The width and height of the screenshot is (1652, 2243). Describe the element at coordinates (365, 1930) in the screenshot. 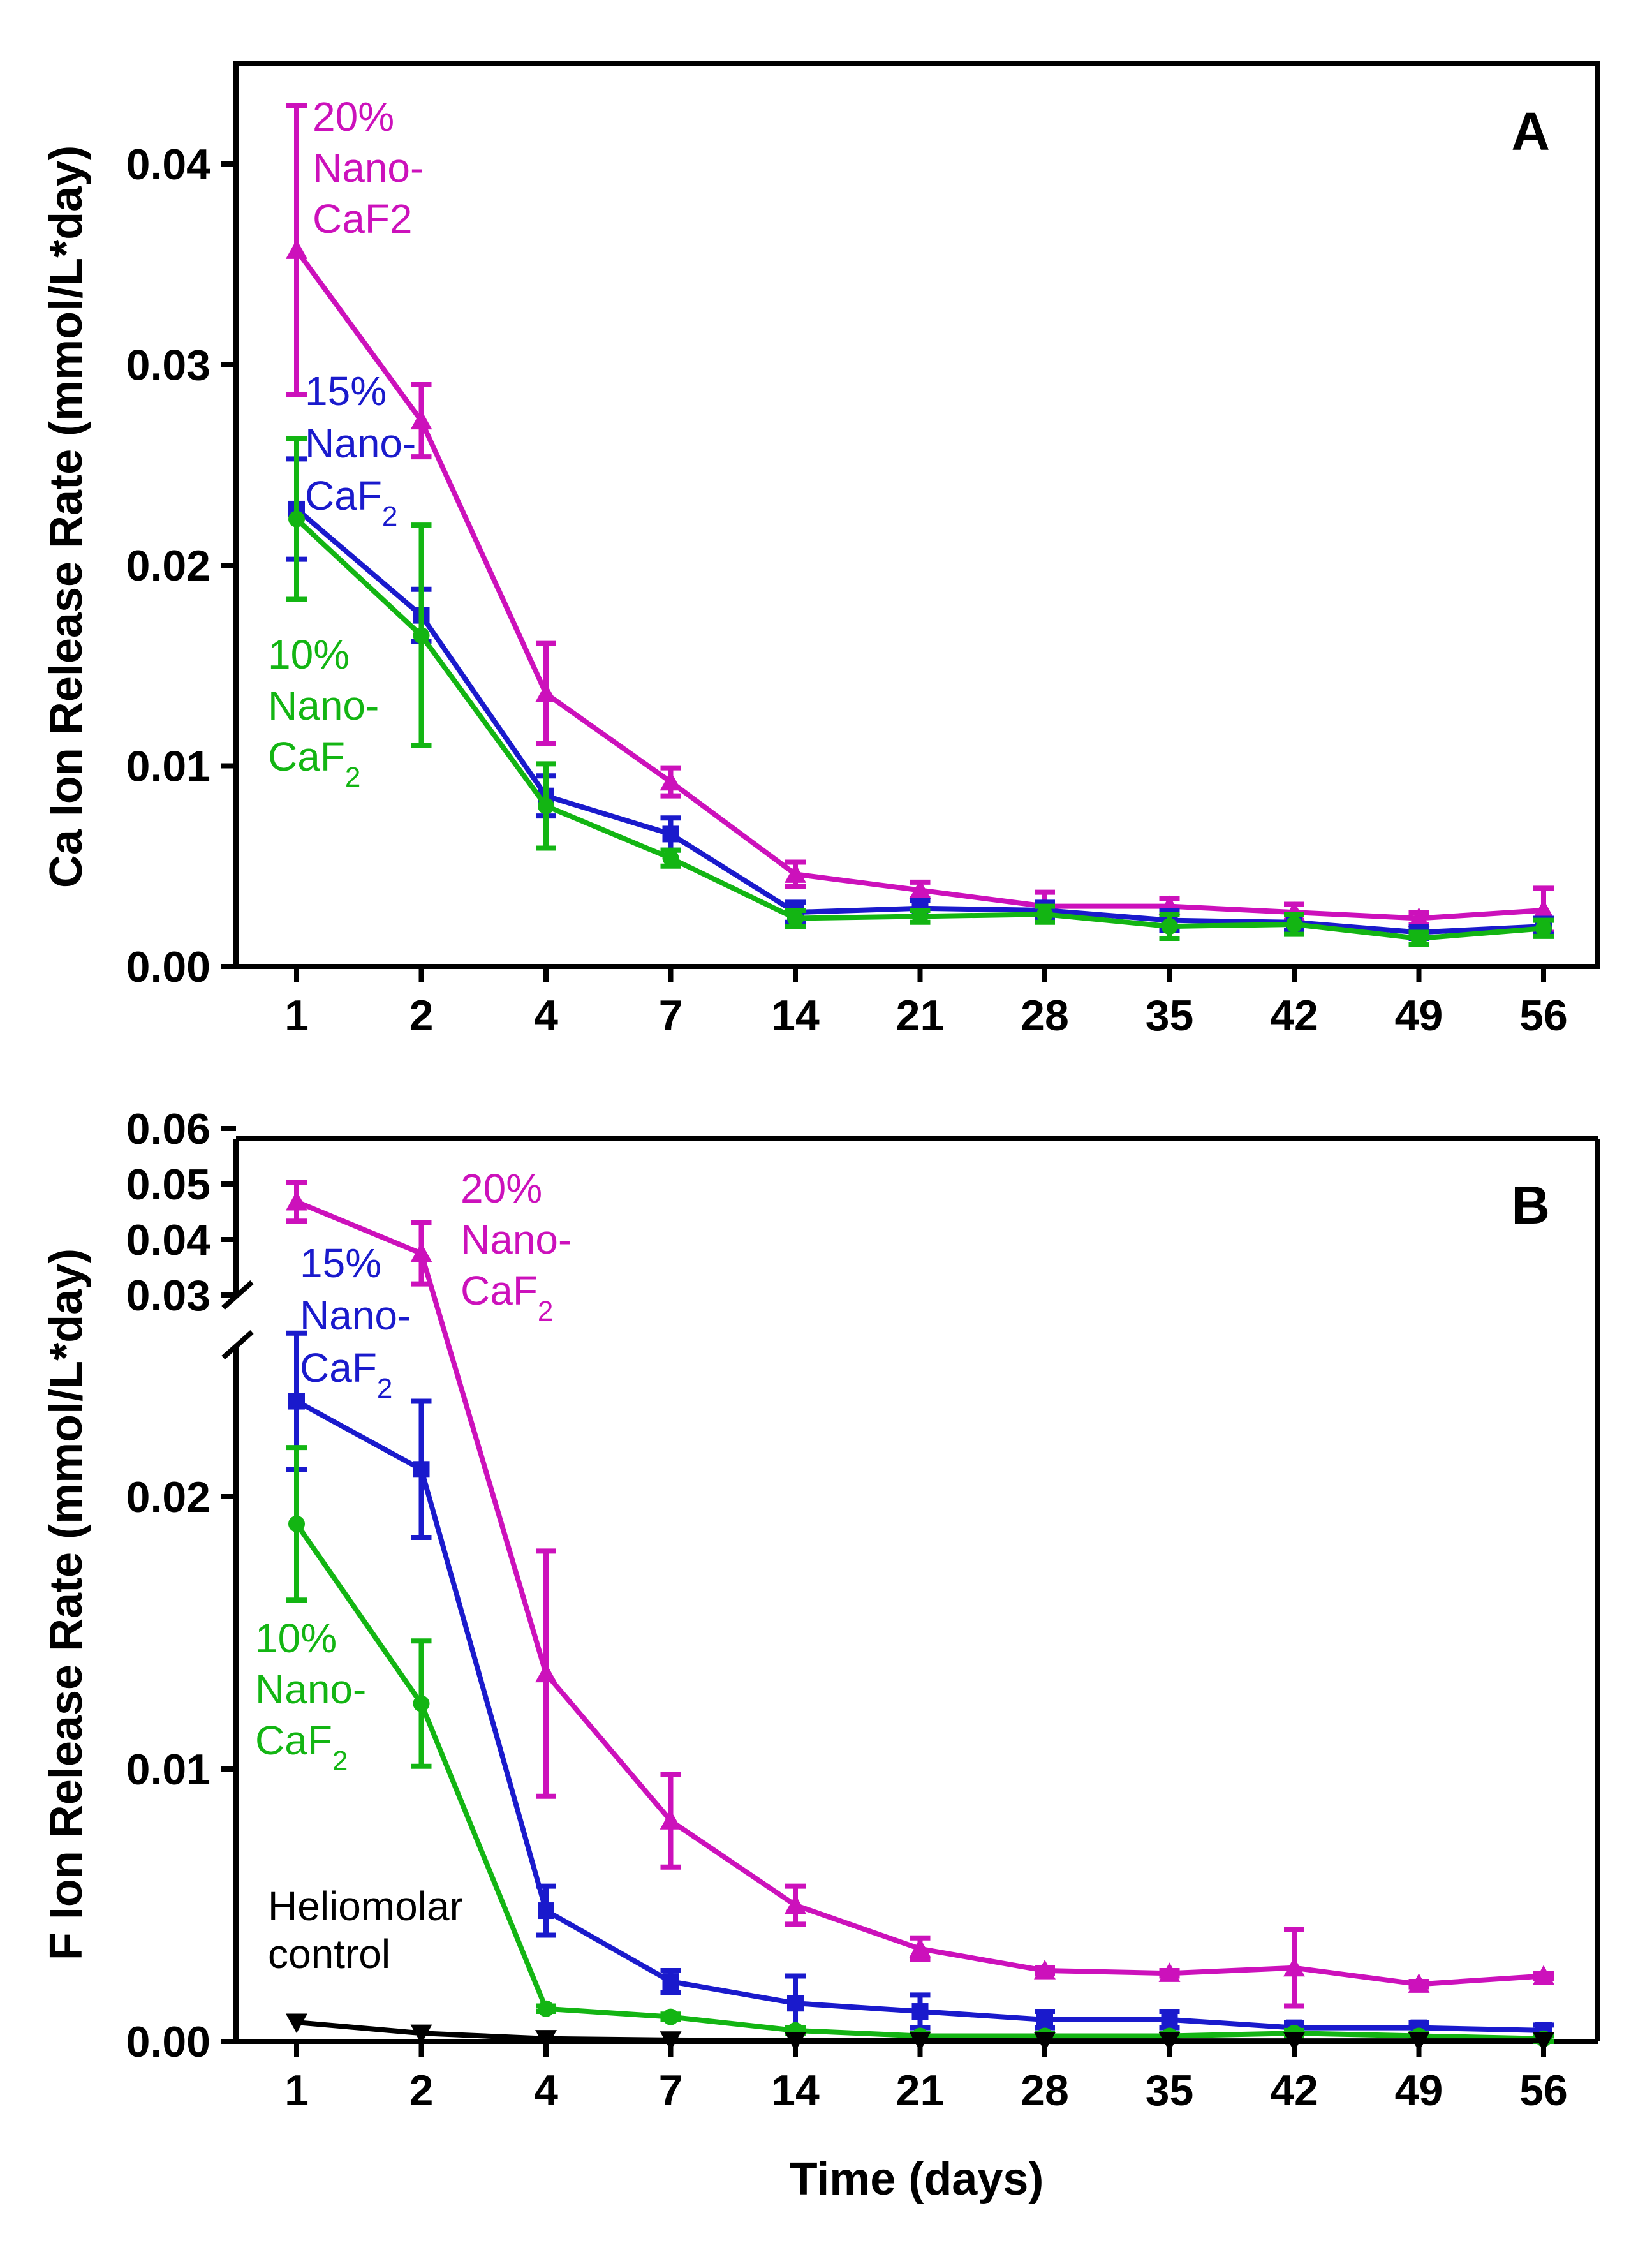

I see `annotation-control: Heliomolar control` at that location.